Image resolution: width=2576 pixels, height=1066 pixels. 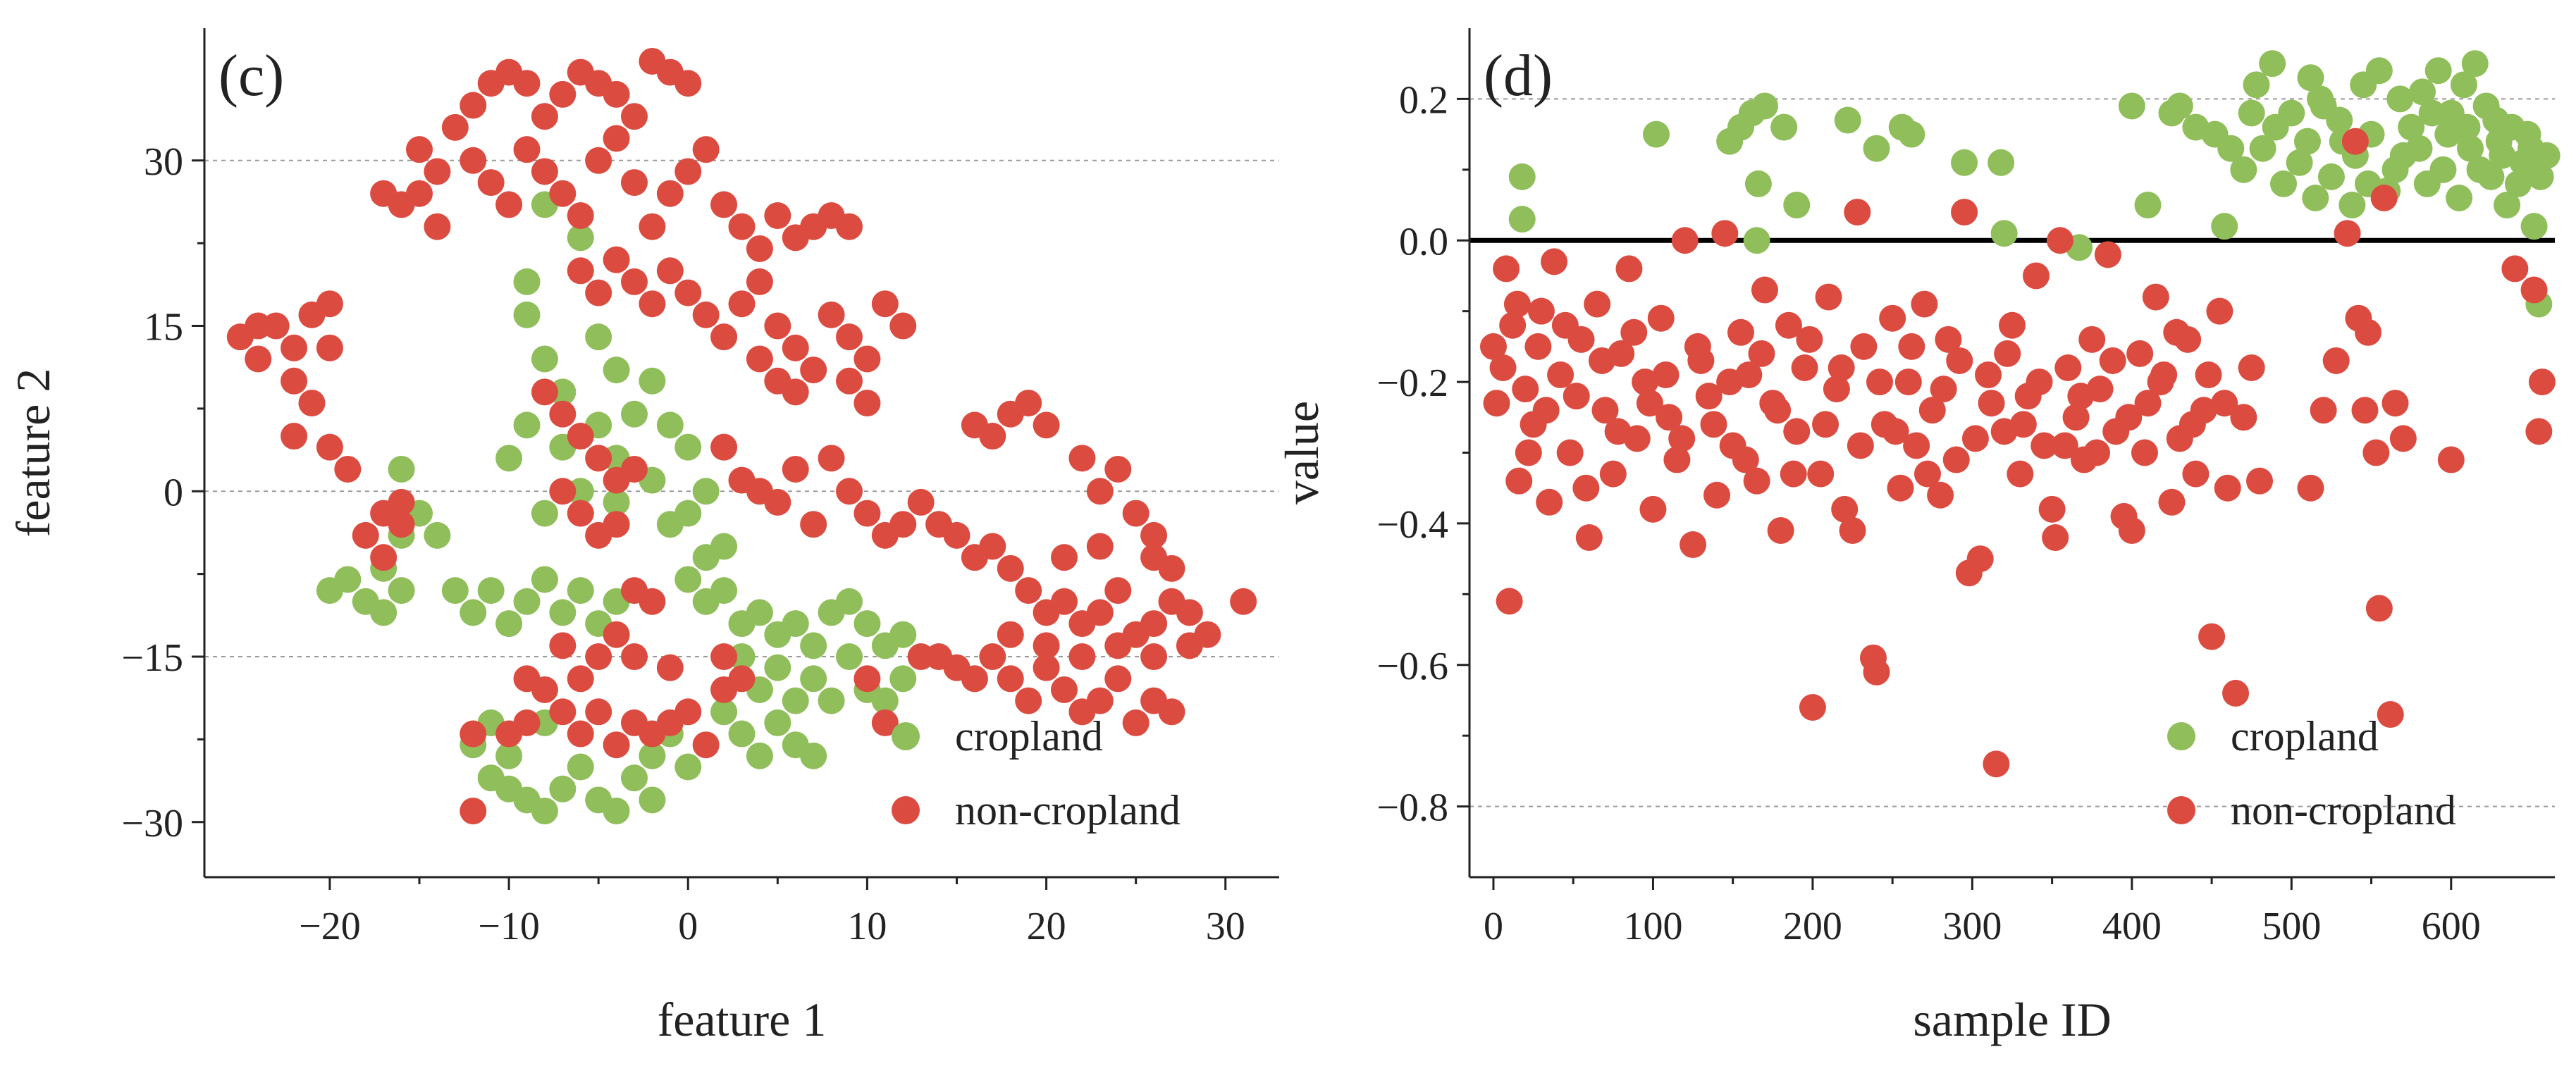 What do you see at coordinates (1046, 926) in the screenshot?
I see `x-tick-label: 20` at bounding box center [1046, 926].